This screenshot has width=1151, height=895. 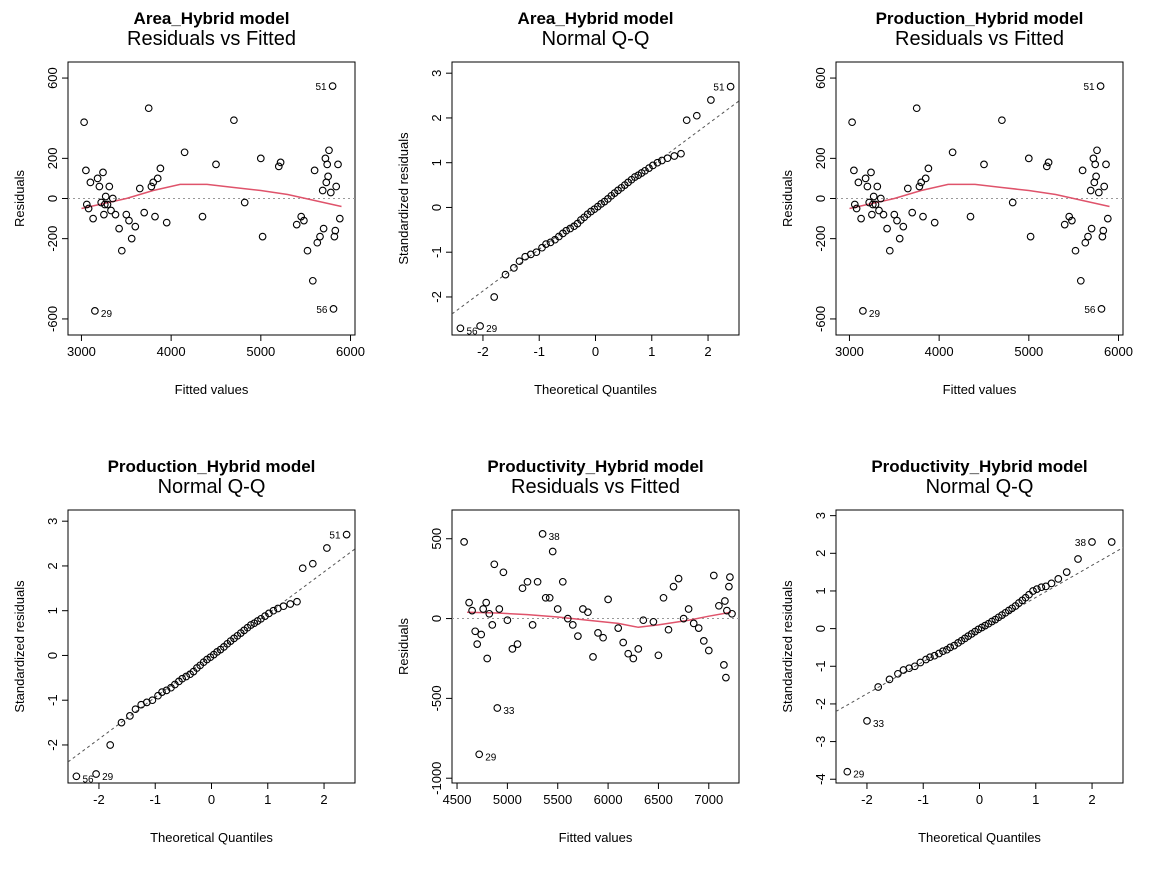 What do you see at coordinates (1090, 310) in the screenshot?
I see `point-label: 56` at bounding box center [1090, 310].